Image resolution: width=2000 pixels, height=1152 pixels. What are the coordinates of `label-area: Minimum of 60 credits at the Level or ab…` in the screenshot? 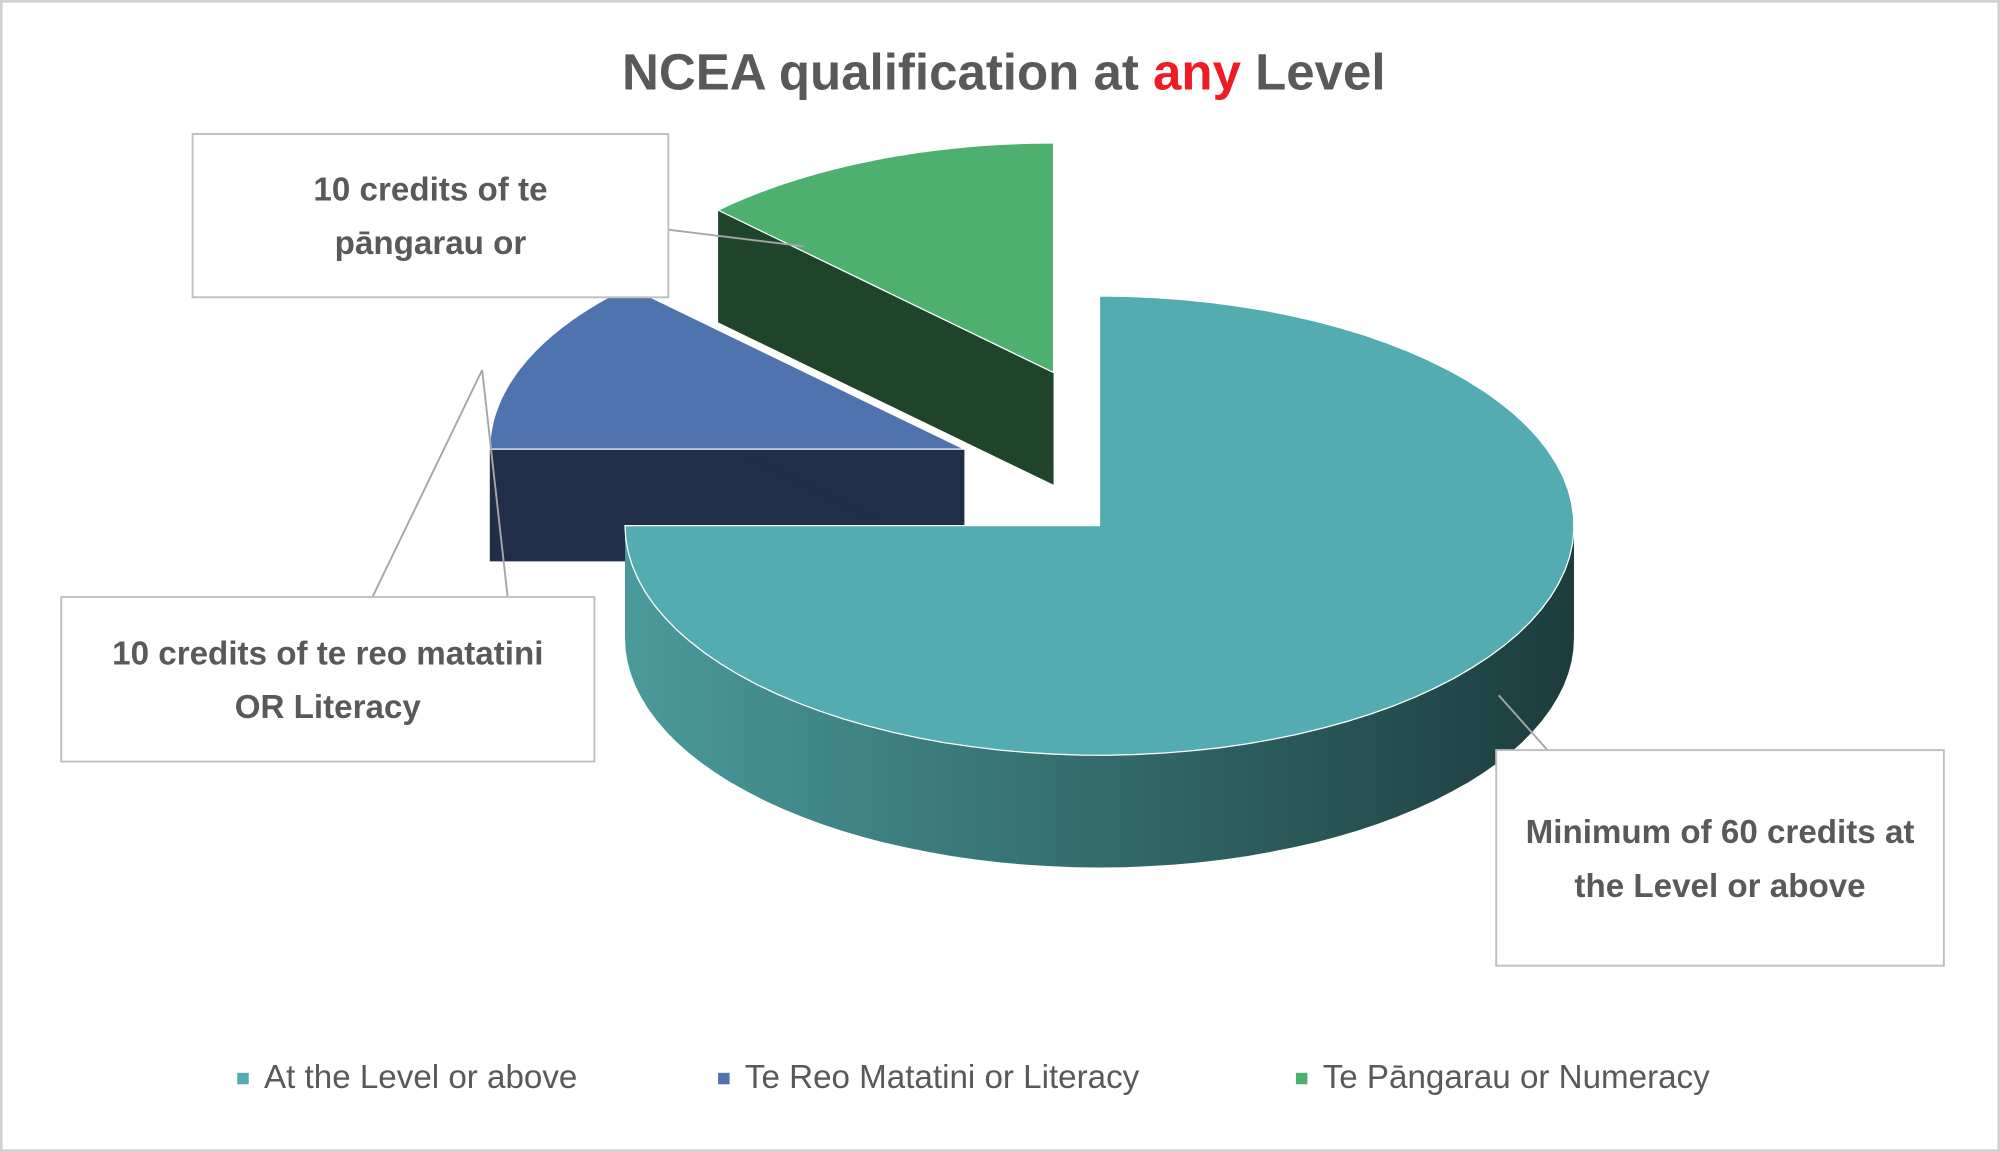 It's located at (1720, 858).